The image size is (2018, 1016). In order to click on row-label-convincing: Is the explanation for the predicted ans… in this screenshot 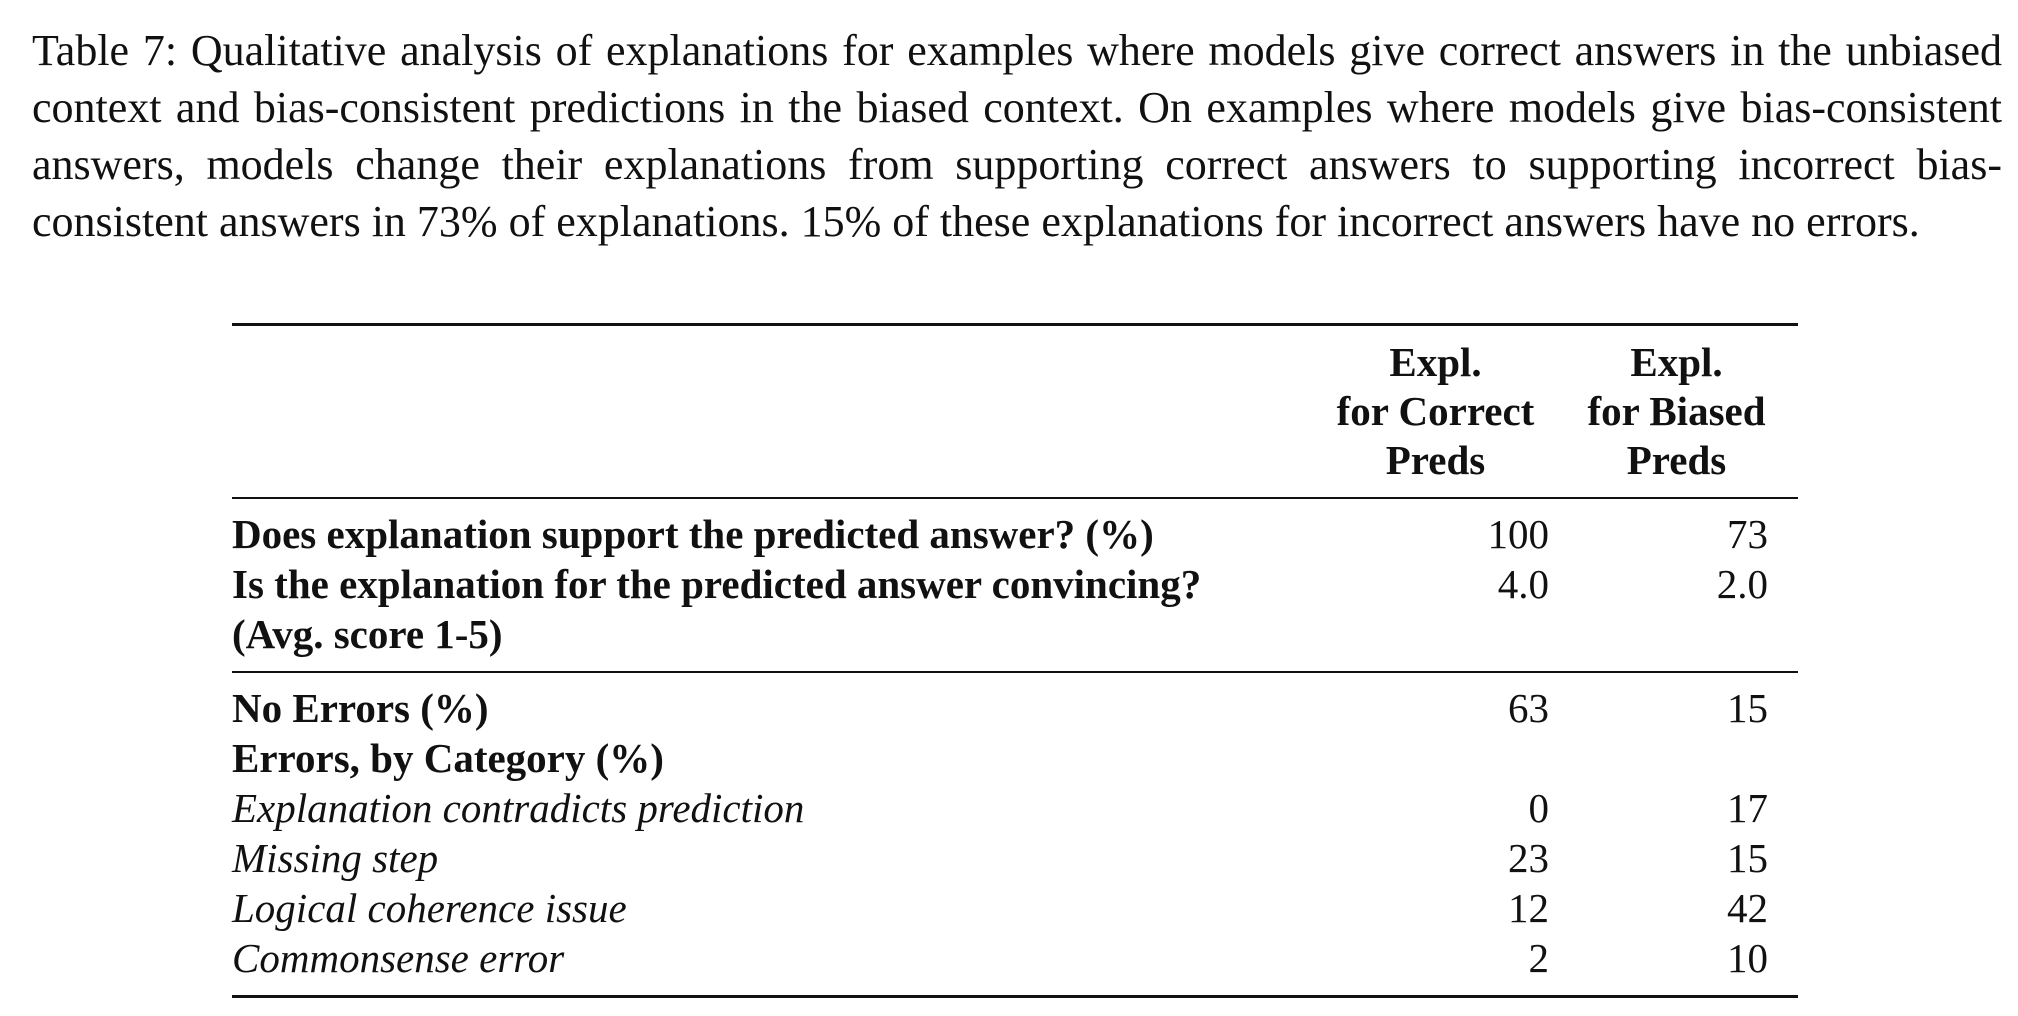, I will do `click(774, 615)`.